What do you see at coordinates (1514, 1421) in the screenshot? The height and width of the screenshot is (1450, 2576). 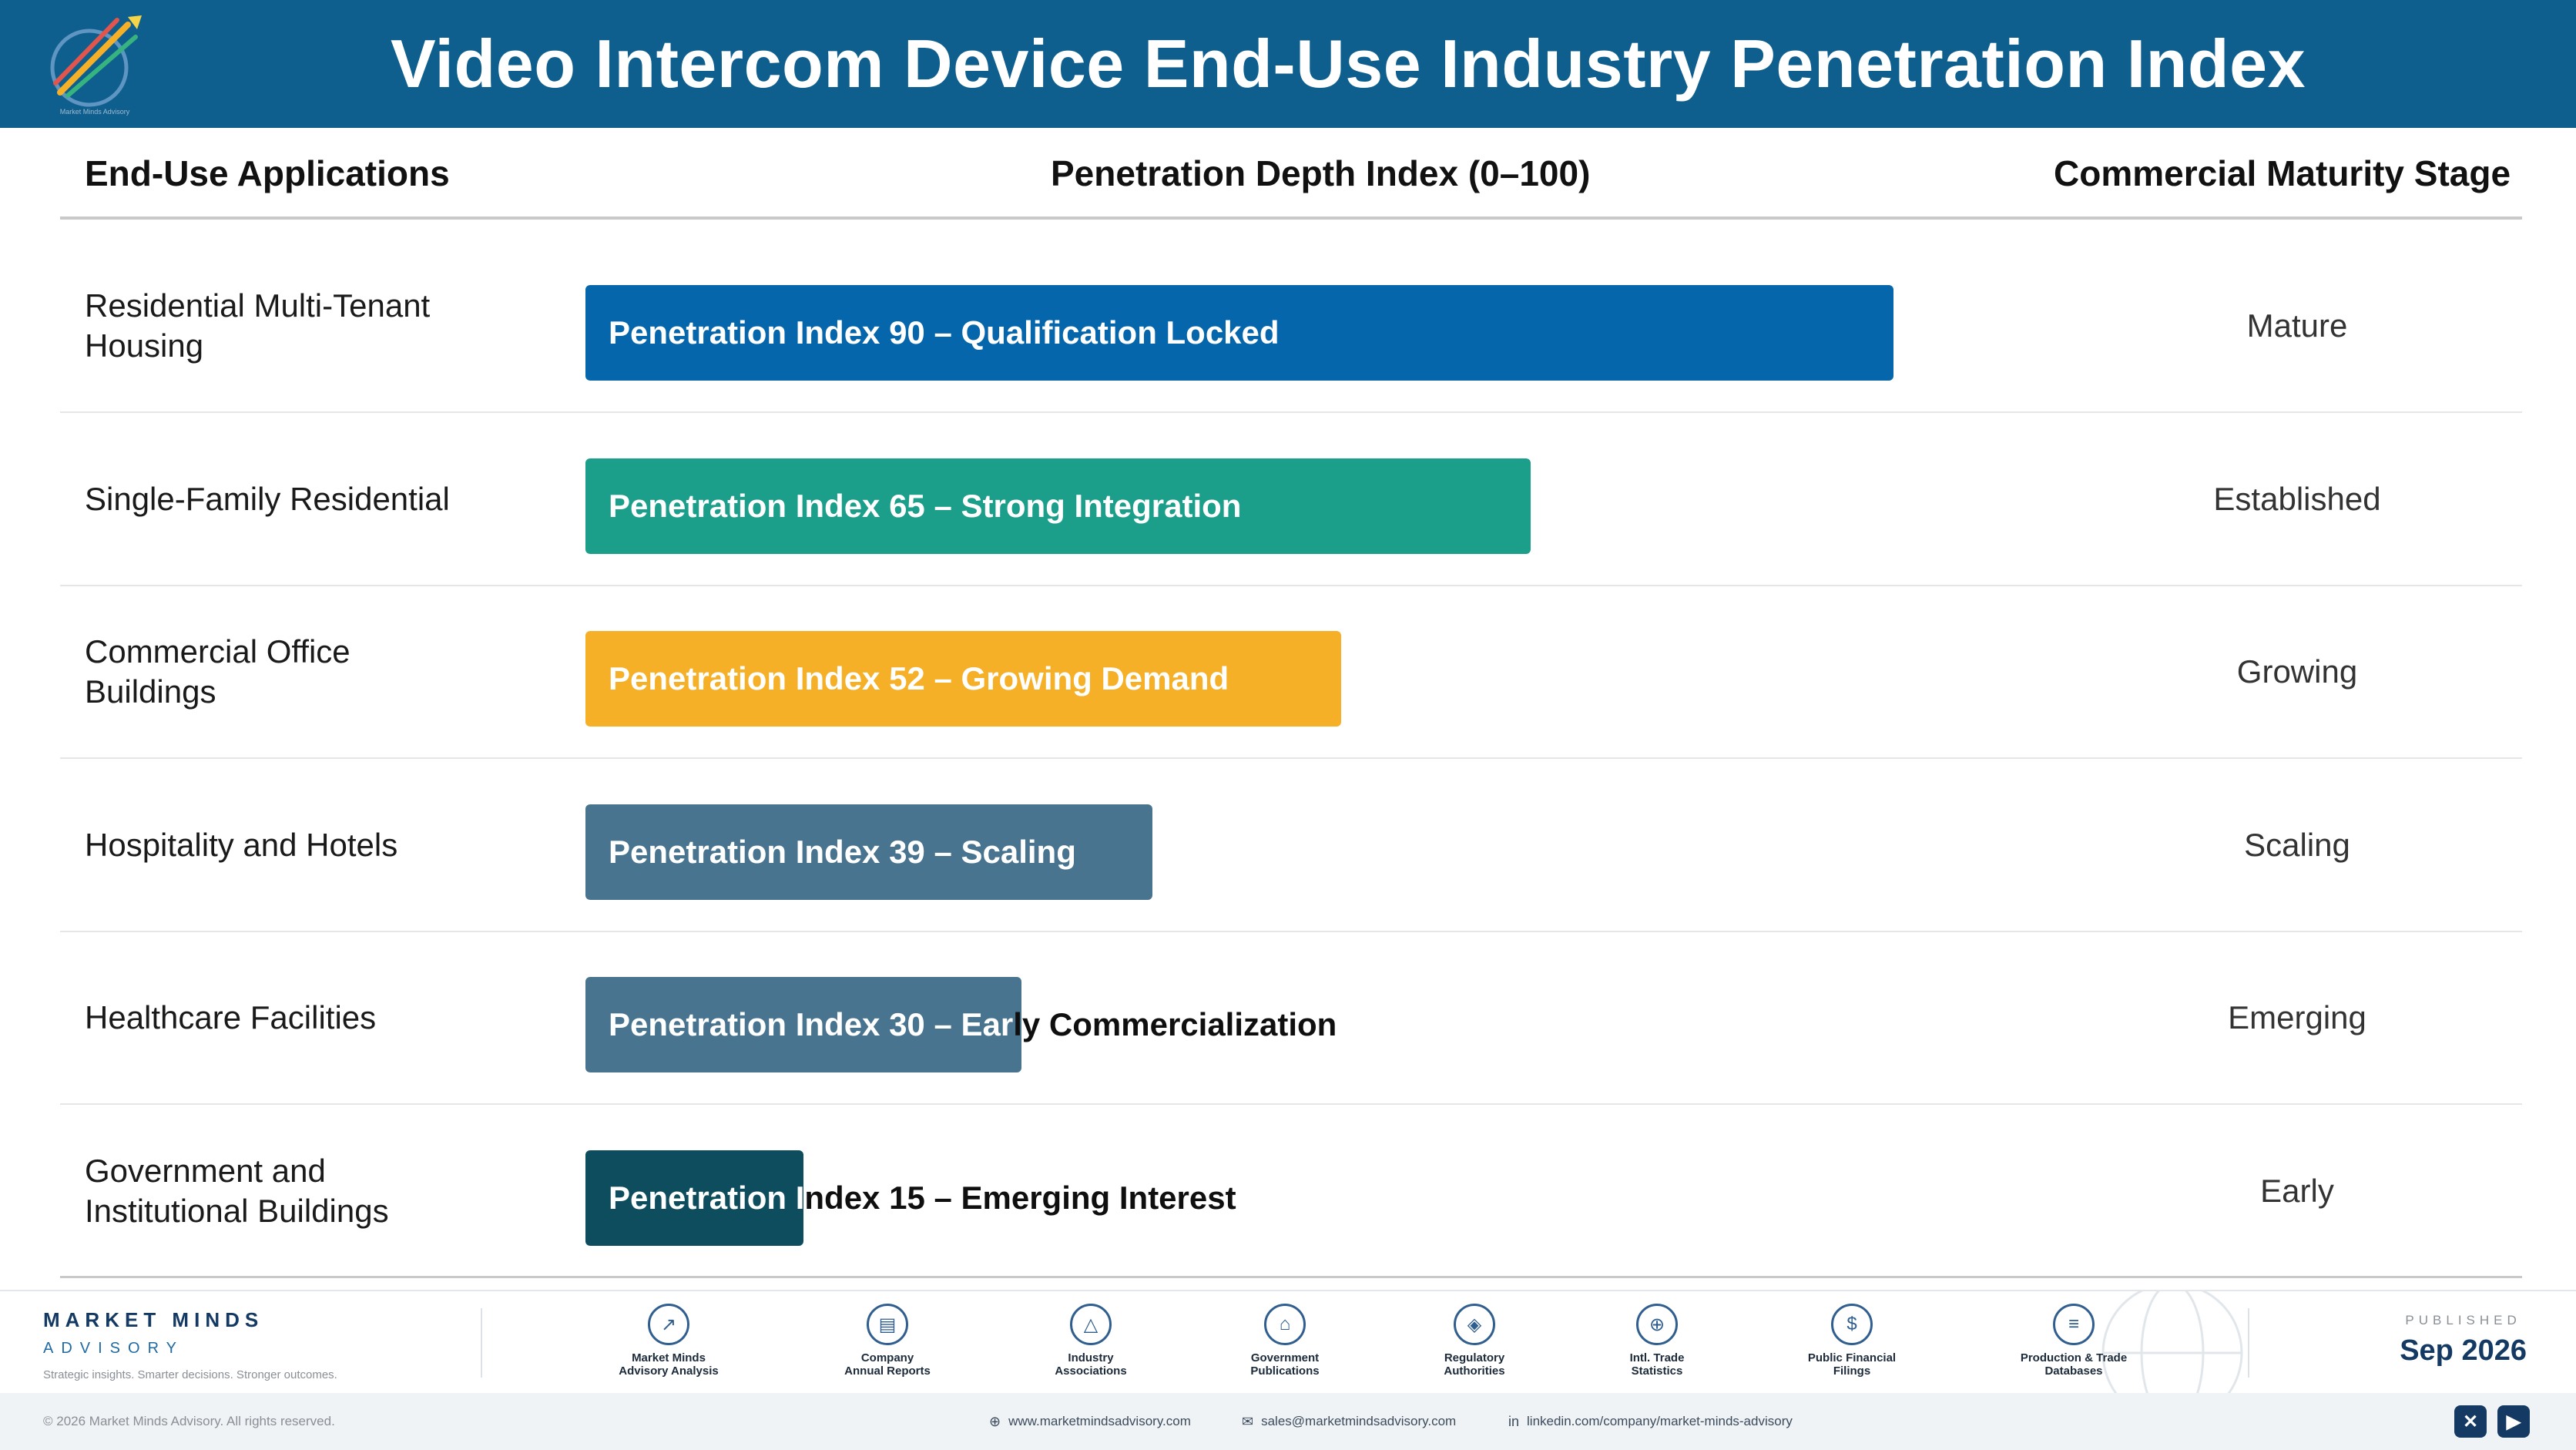 I see `linkedin-icon: in` at bounding box center [1514, 1421].